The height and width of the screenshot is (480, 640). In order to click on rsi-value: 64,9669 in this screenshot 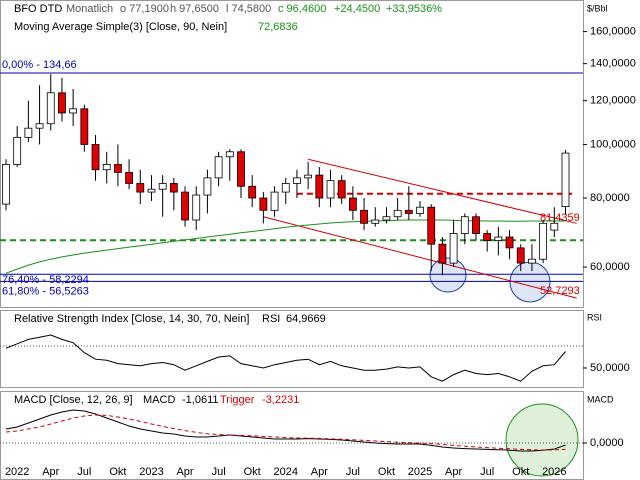, I will do `click(306, 319)`.